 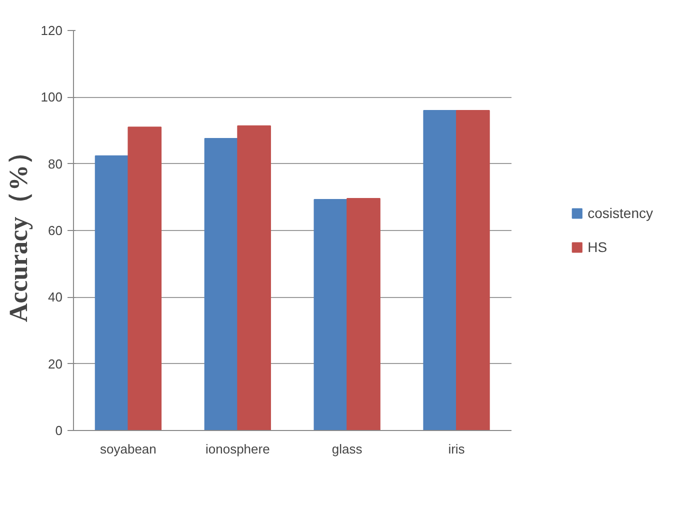 What do you see at coordinates (55, 297) in the screenshot?
I see `y-tick-label: 40` at bounding box center [55, 297].